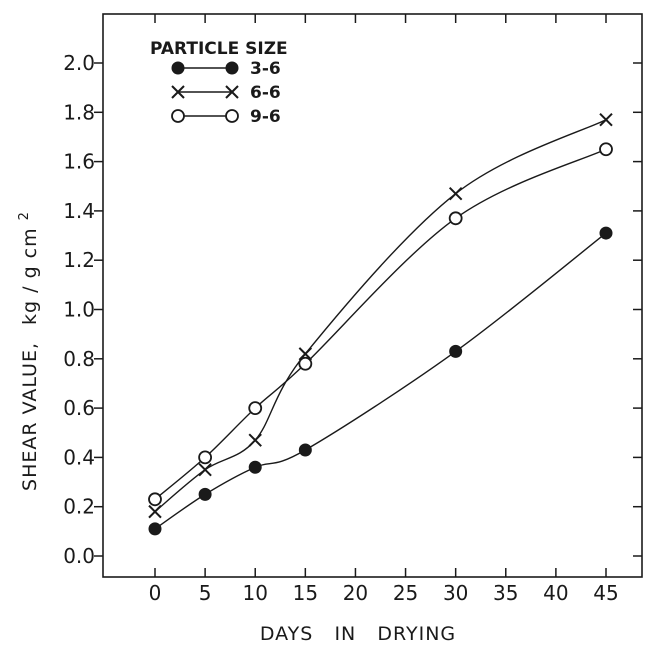 This screenshot has height=647, width=652. I want to click on y-tick-label: 0.0, so click(79, 556).